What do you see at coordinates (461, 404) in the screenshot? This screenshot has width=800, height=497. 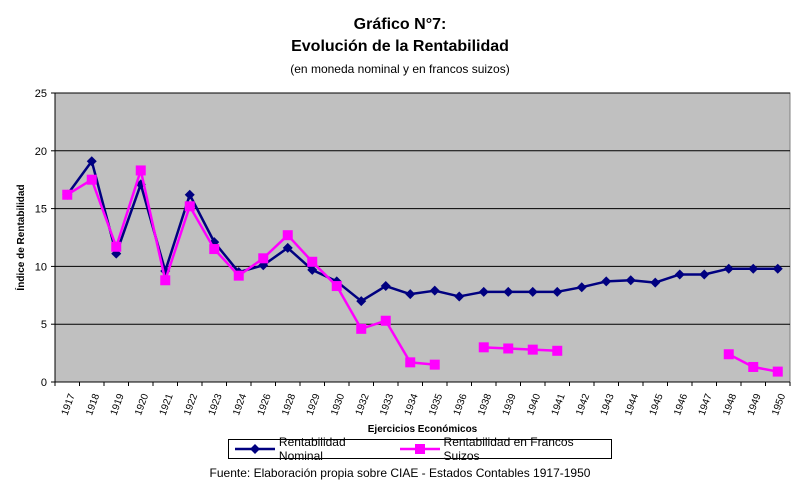 I see `x-tick-label: 1936` at bounding box center [461, 404].